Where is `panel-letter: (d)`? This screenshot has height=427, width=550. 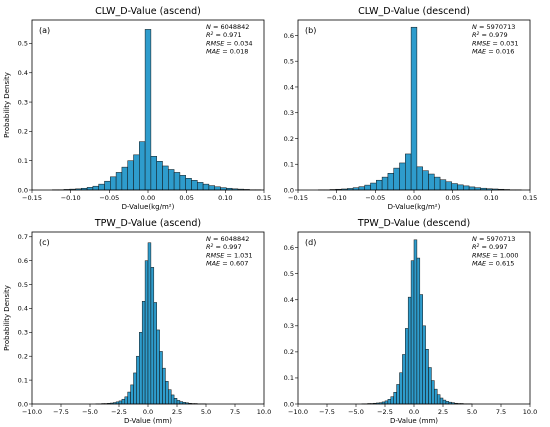
panel-letter: (d) is located at coordinates (310, 242).